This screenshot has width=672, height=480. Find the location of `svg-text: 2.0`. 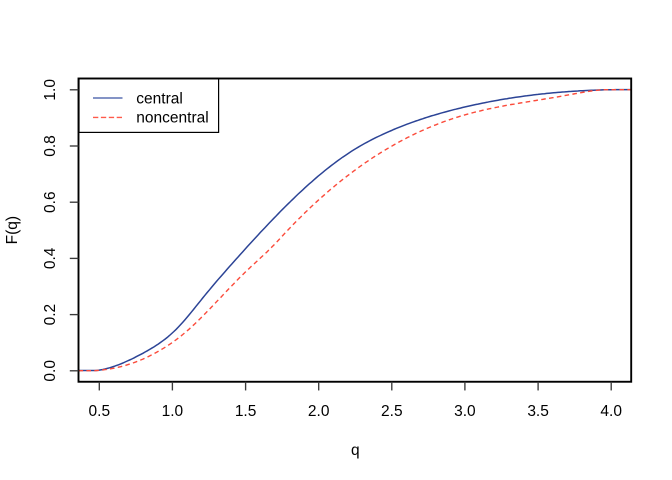

svg-text: 2.0 is located at coordinates (319, 411).